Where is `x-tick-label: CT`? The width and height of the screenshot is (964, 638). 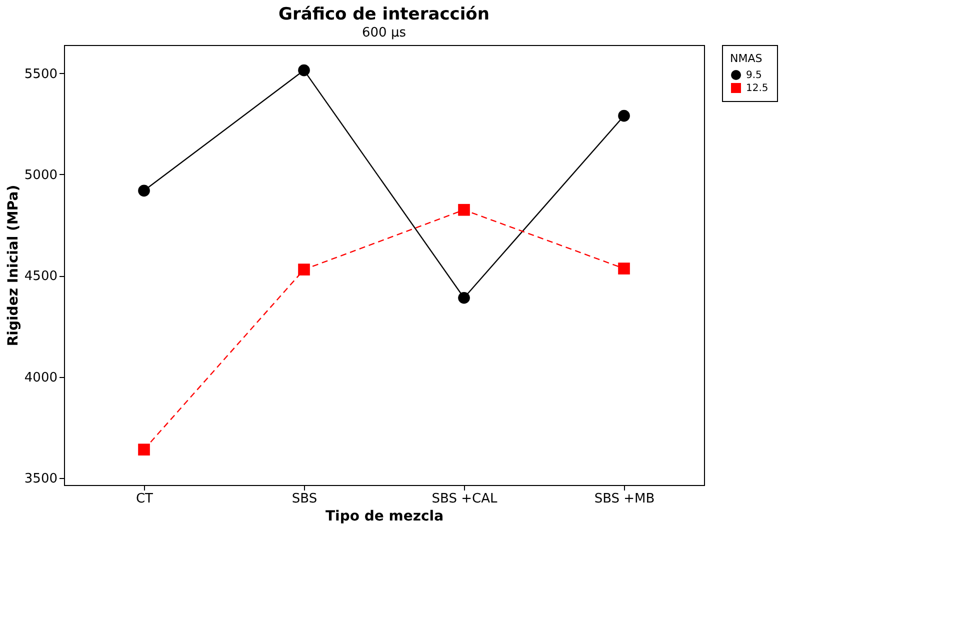 x-tick-label: CT is located at coordinates (145, 499).